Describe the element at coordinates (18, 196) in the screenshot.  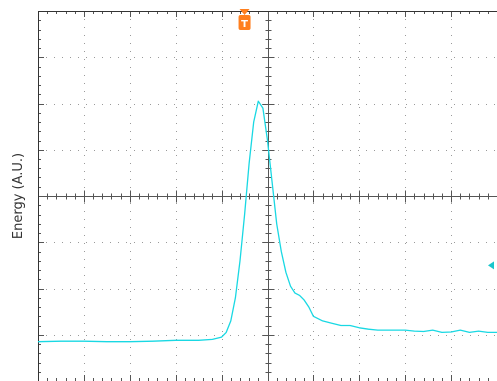
I see `y-axis-label: Energy (A.U.)` at that location.